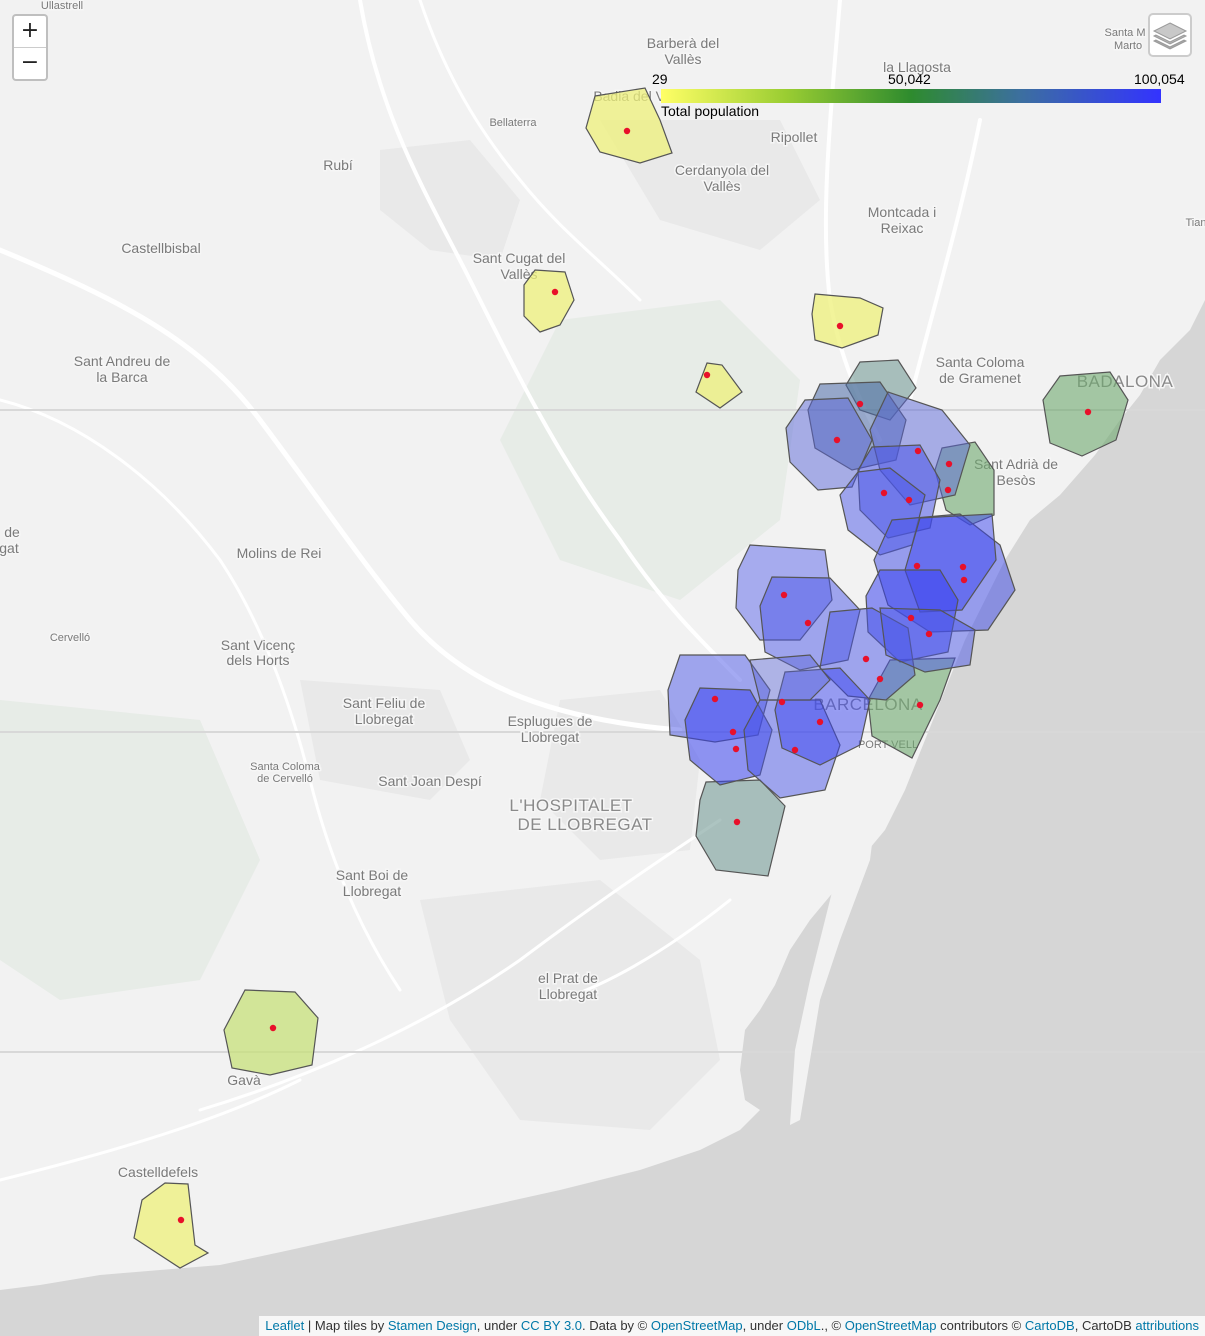  Describe the element at coordinates (430, 781) in the screenshot. I see `label-santjoan: Sant Joan Despí` at that location.